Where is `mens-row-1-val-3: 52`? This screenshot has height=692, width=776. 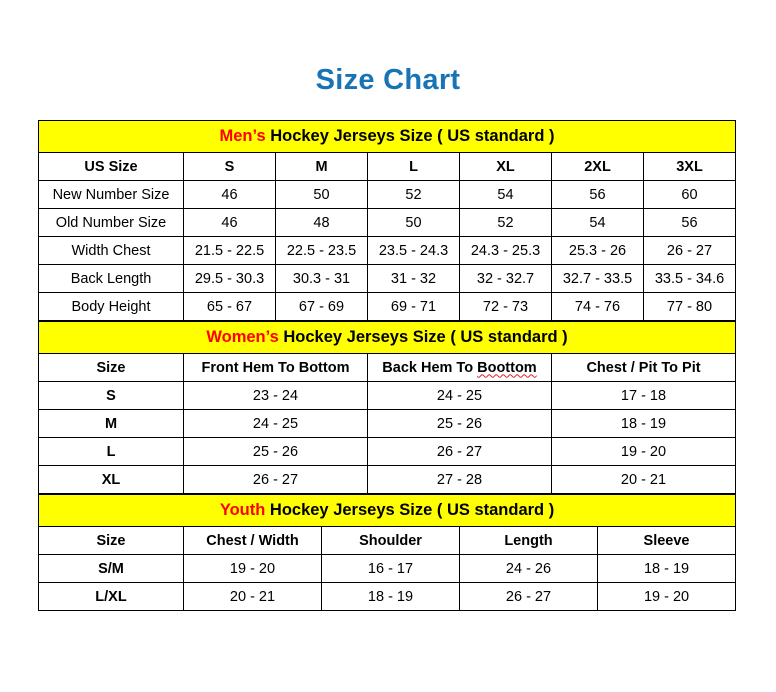
mens-row-1-val-3: 52 is located at coordinates (505, 222).